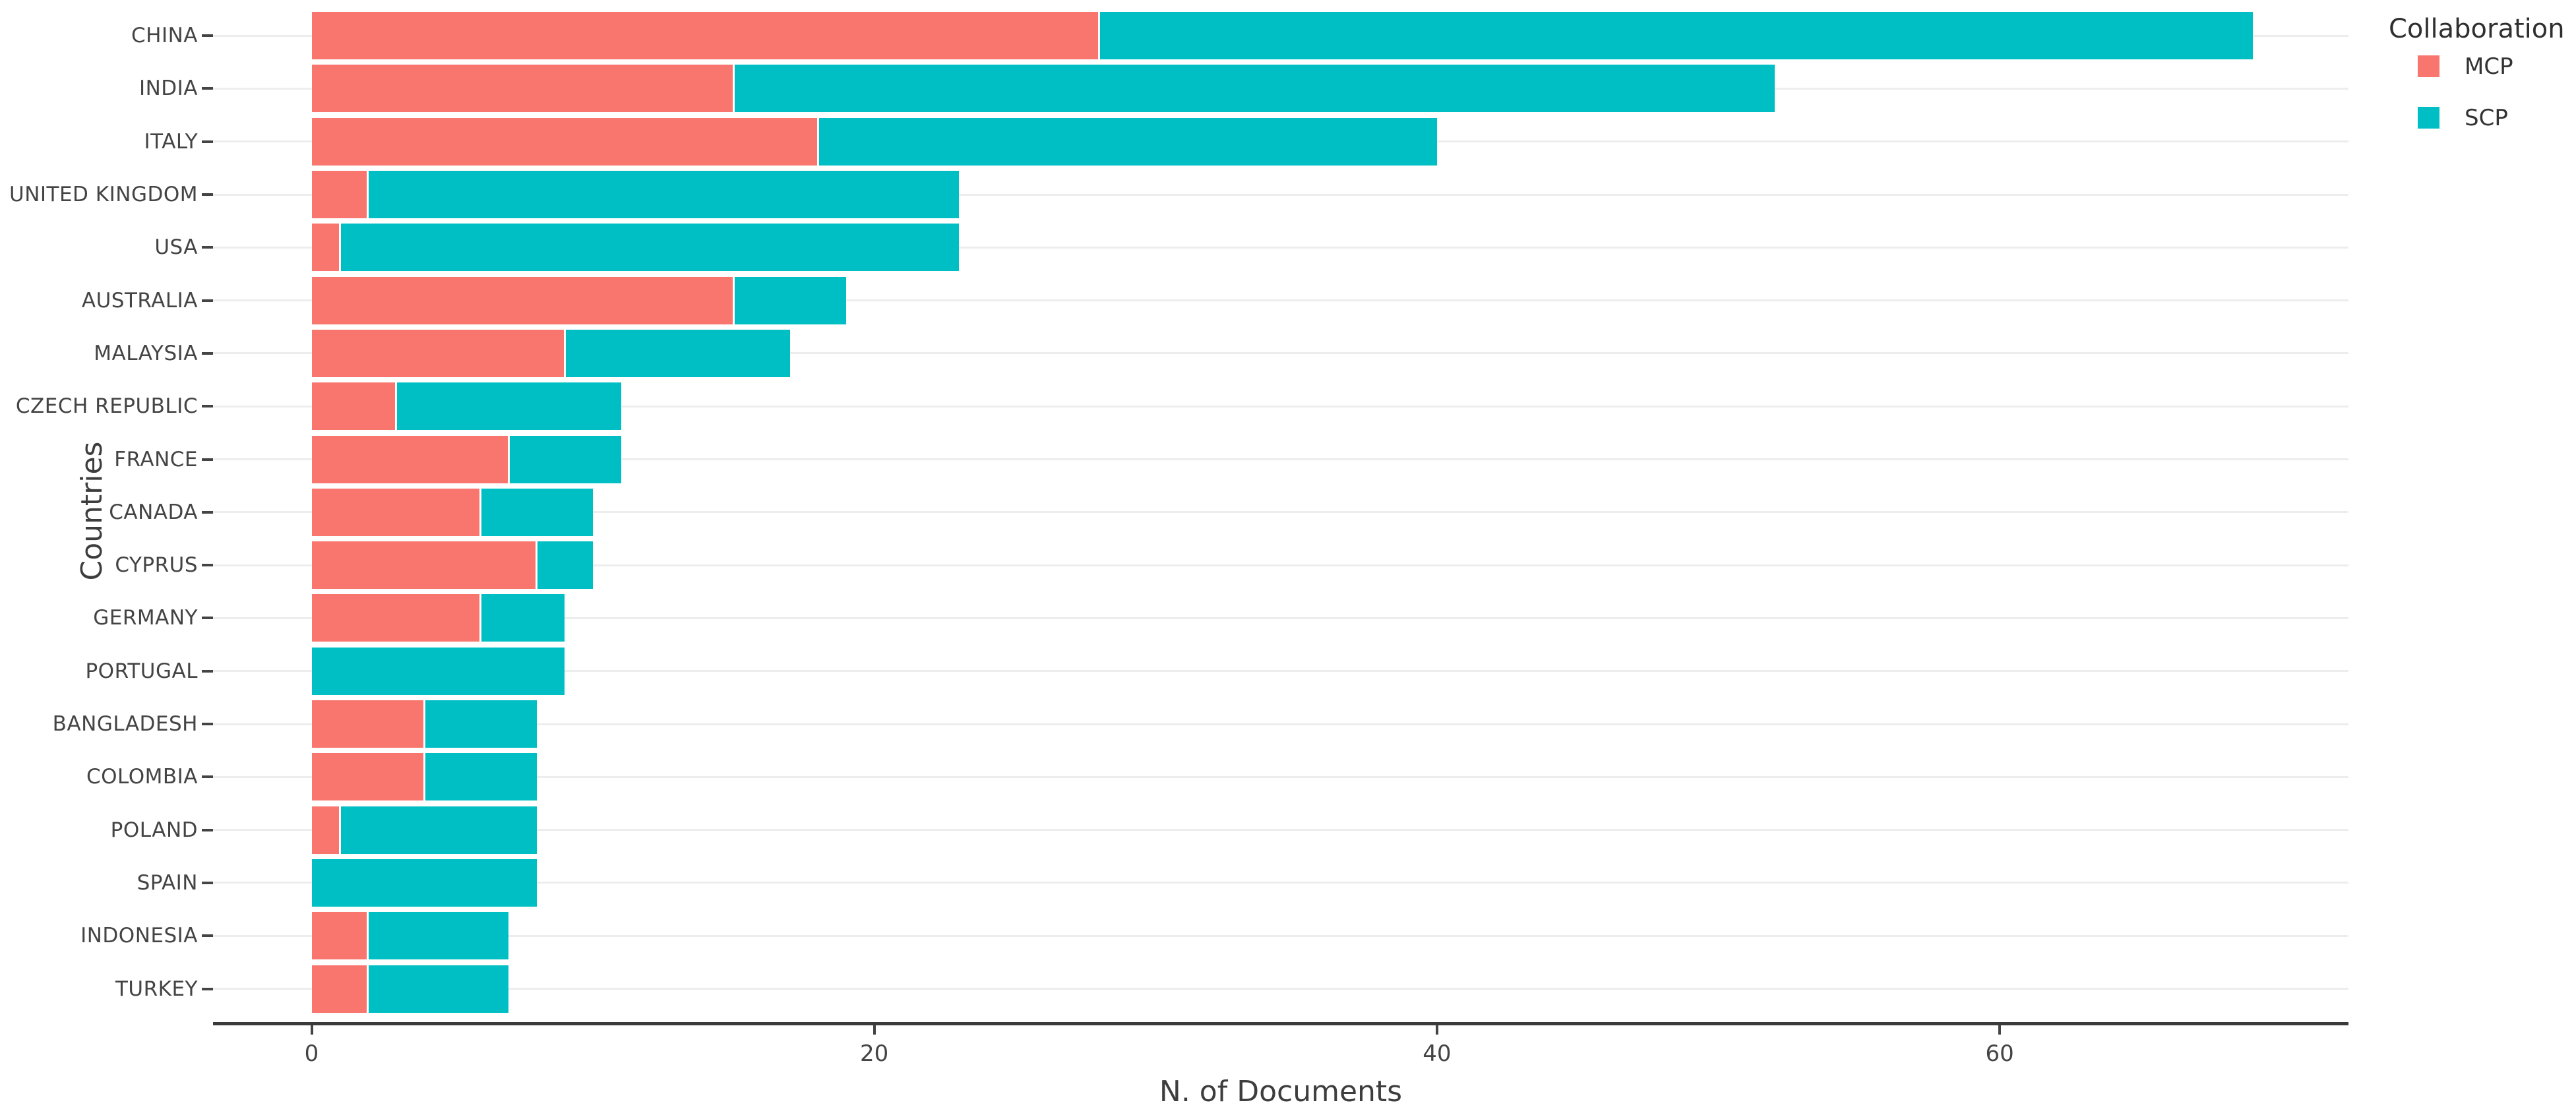  What do you see at coordinates (2477, 29) in the screenshot?
I see `legend-title: Collaboration` at bounding box center [2477, 29].